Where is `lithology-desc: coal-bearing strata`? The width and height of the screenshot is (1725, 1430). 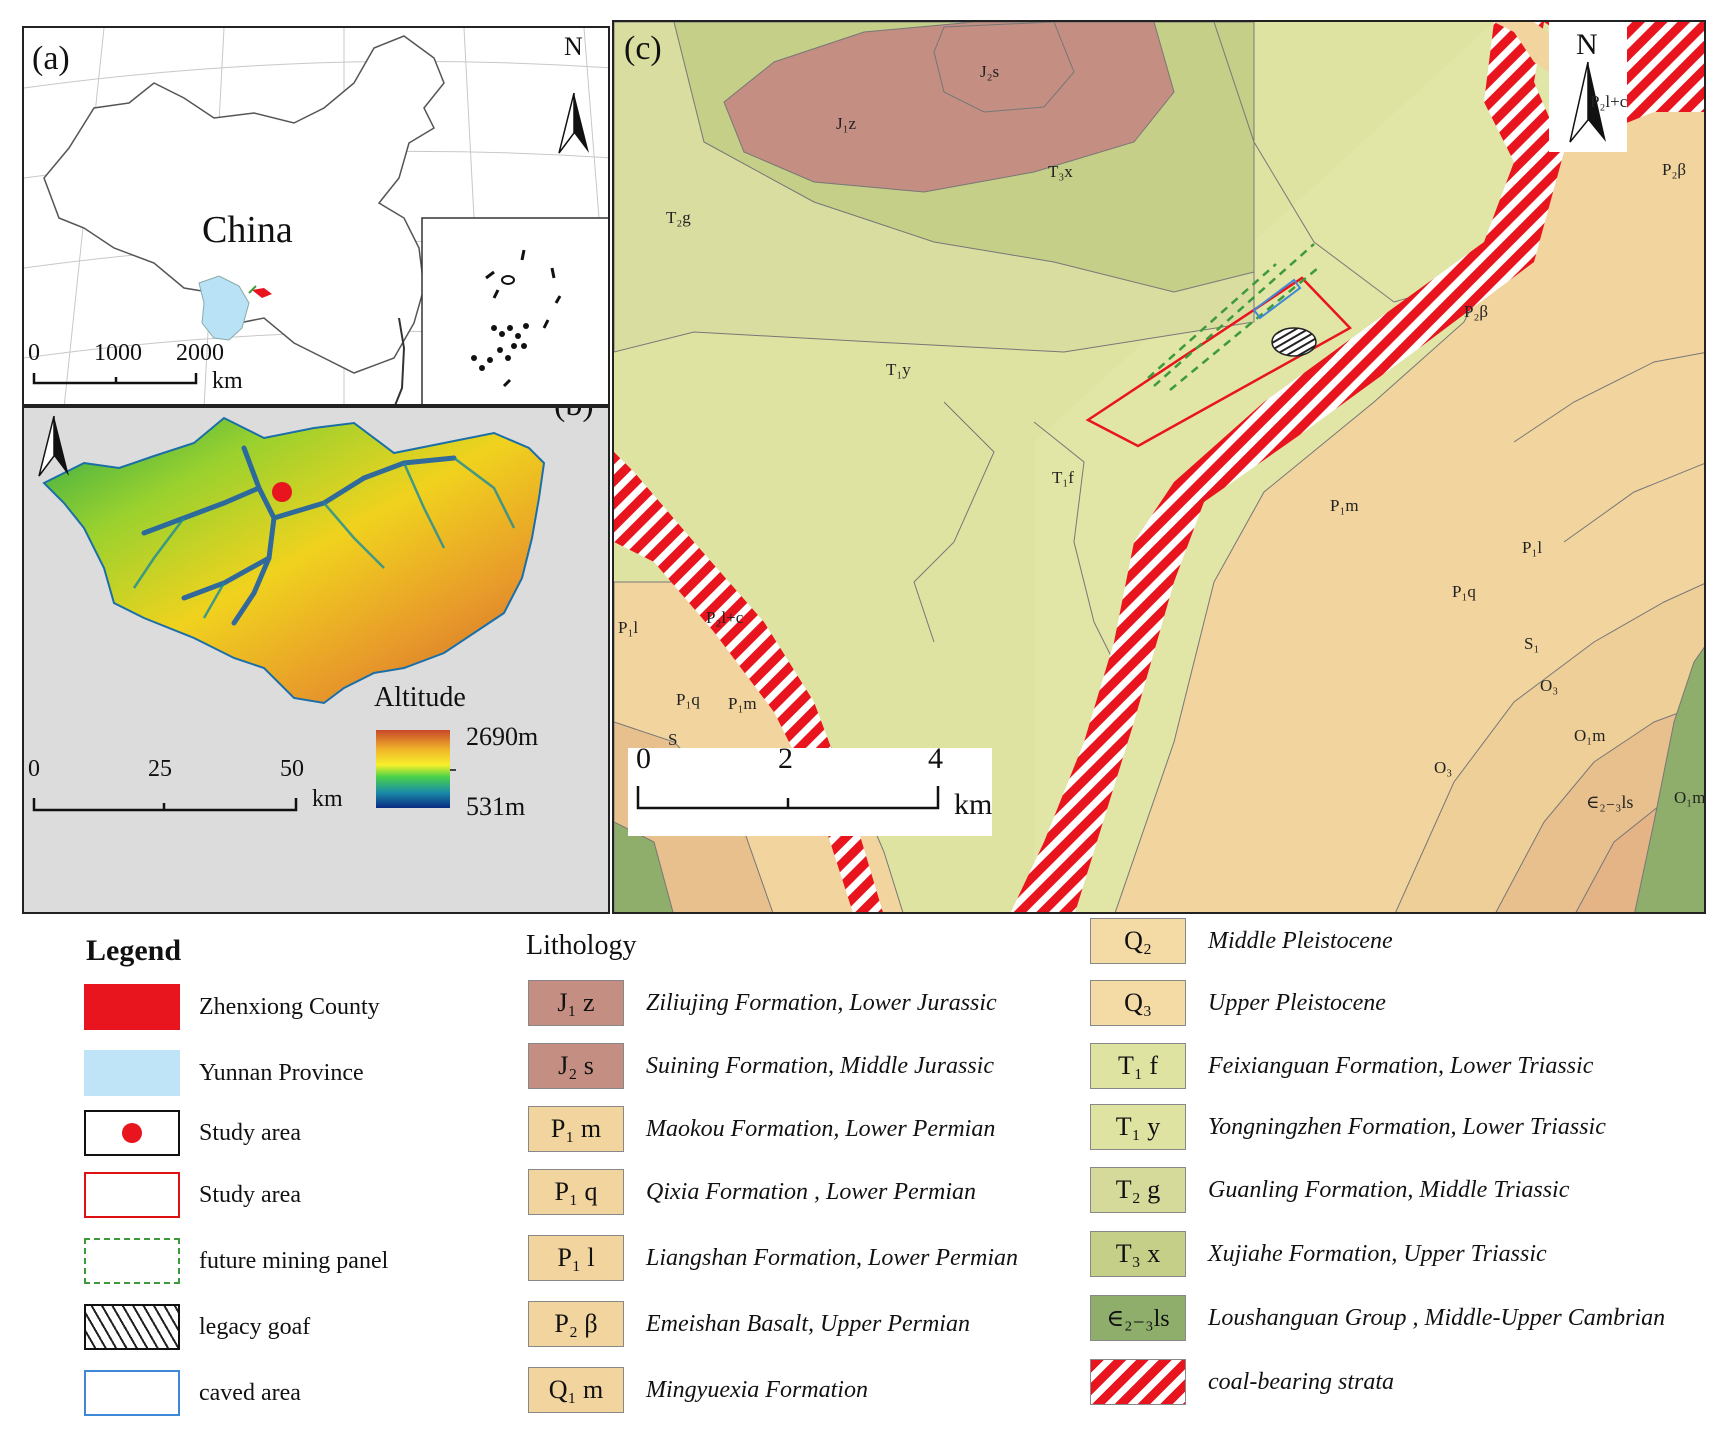
lithology-desc: coal-bearing strata is located at coordinates (1301, 1382).